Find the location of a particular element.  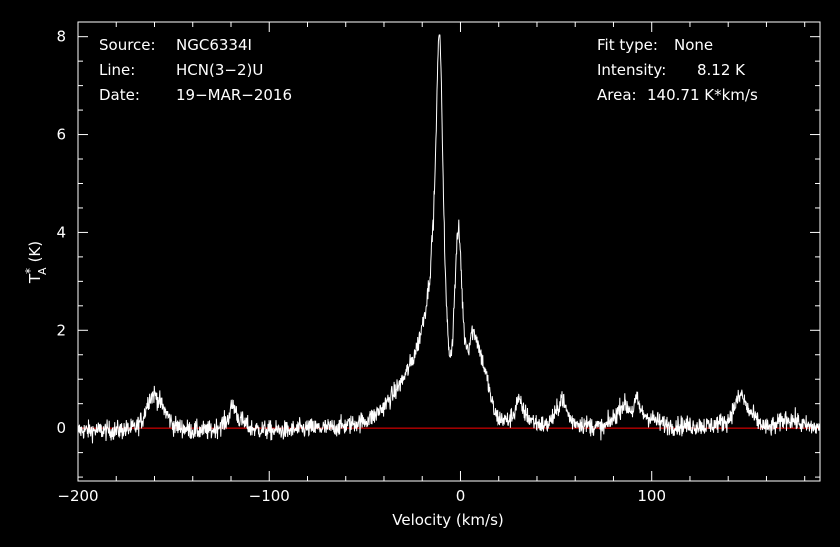

y-tick-label: 6 is located at coordinates (61, 135).